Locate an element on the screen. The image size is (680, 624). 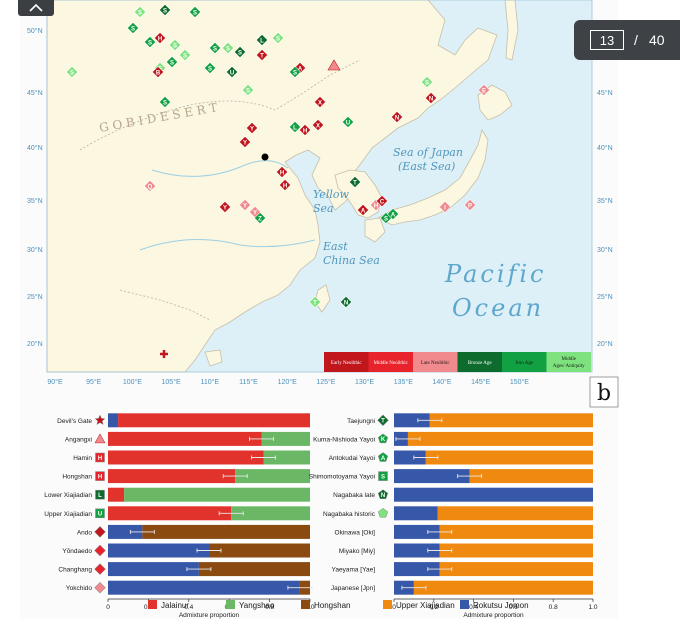
row-symbol-letter: N is located at coordinates (383, 496).